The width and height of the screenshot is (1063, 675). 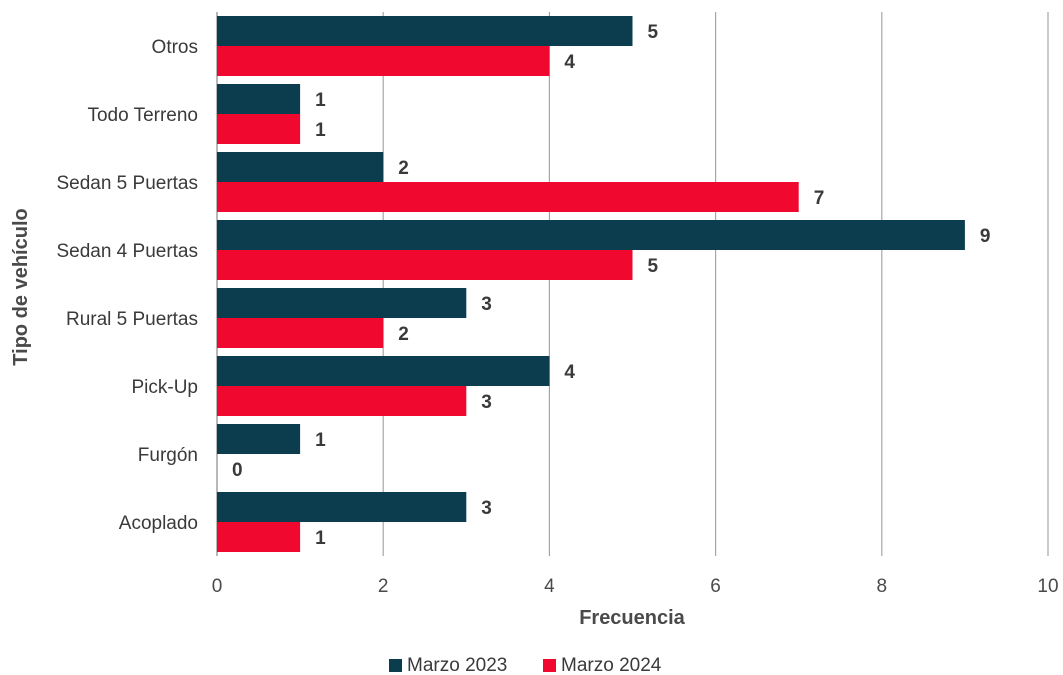 I want to click on data-label-pick-up-marzo-2024: 3, so click(x=486, y=402).